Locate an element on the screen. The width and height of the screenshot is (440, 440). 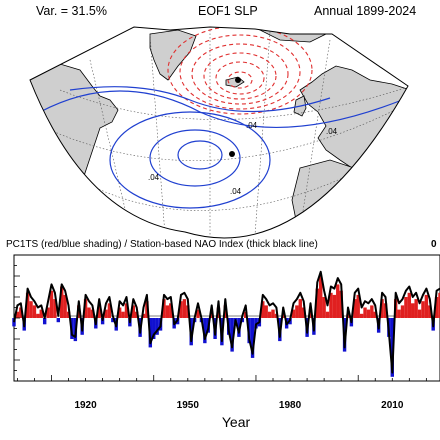
land-africa is located at coordinates (349, 198).